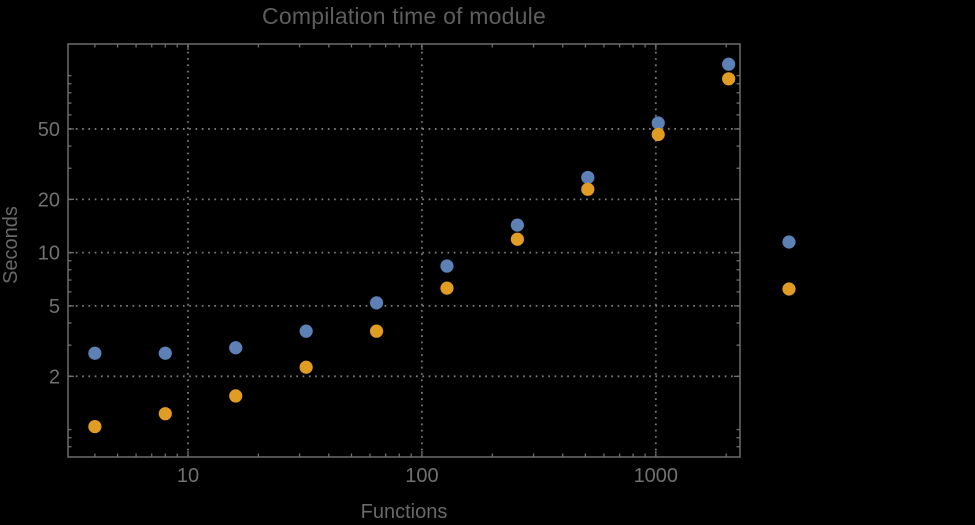  I want to click on data-point-series_1-x16, so click(236, 348).